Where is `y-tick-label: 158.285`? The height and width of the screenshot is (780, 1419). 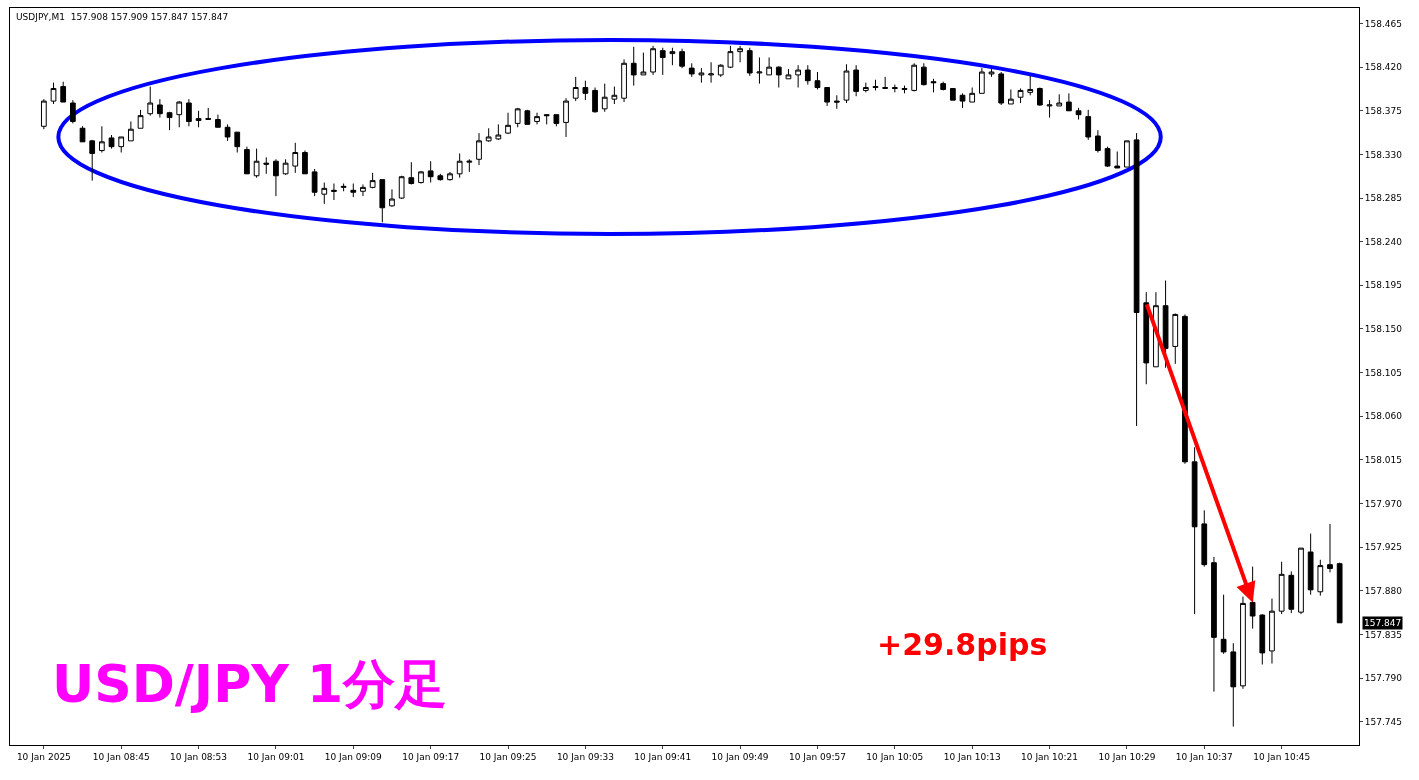 y-tick-label: 158.285 is located at coordinates (1383, 198).